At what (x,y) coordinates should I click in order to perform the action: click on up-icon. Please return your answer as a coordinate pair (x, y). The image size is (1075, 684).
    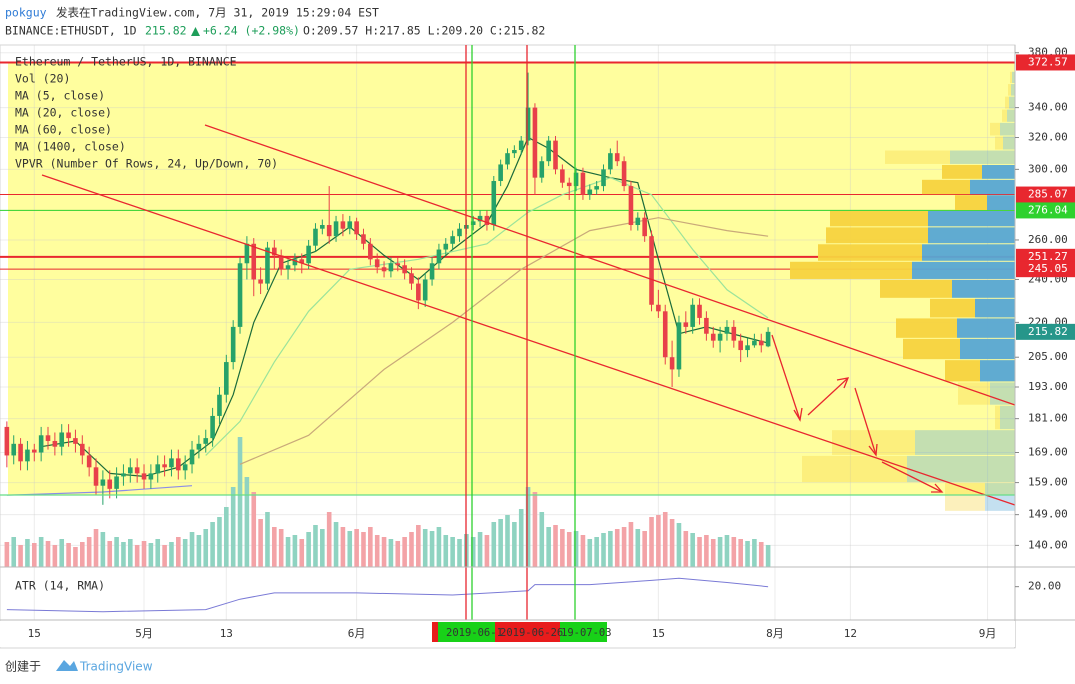
    Looking at the image, I should click on (195, 31).